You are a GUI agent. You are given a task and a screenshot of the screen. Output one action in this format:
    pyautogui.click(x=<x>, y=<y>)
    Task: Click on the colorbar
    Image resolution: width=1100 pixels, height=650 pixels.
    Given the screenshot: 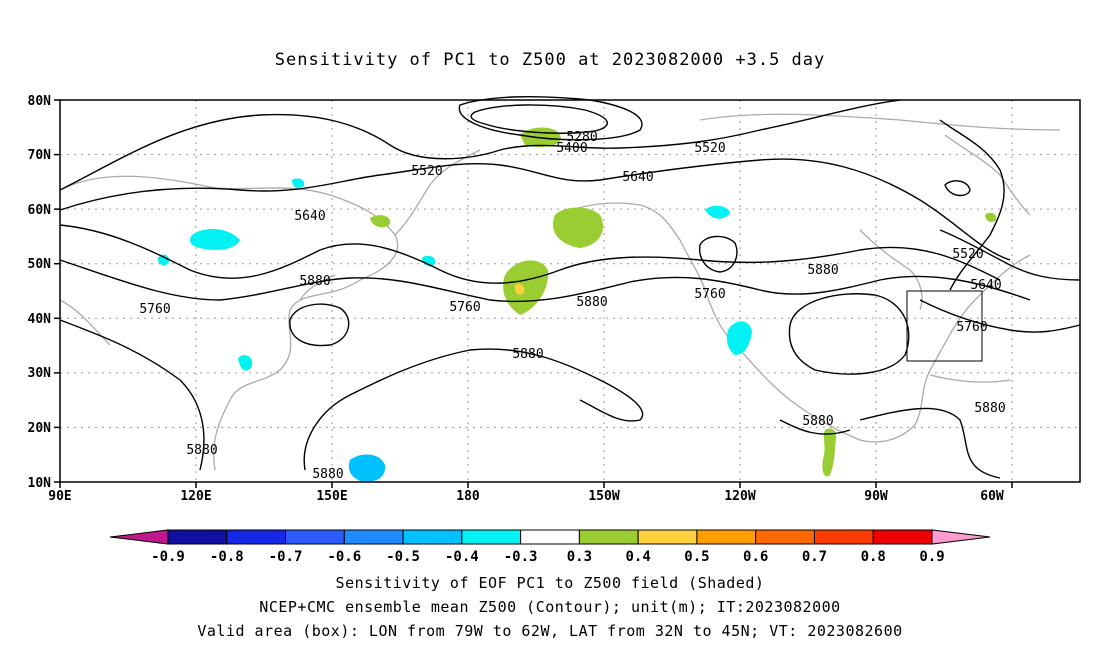 What is the action you would take?
    pyautogui.click(x=550, y=537)
    